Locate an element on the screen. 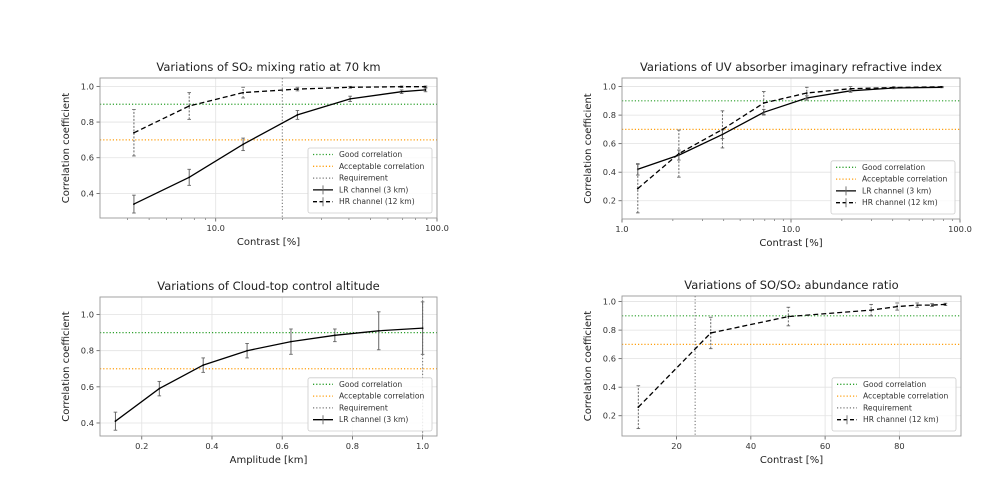 This screenshot has width=1000, height=500. subplot-title: Variations of SO/SO₂ abundance ratio is located at coordinates (791, 285).